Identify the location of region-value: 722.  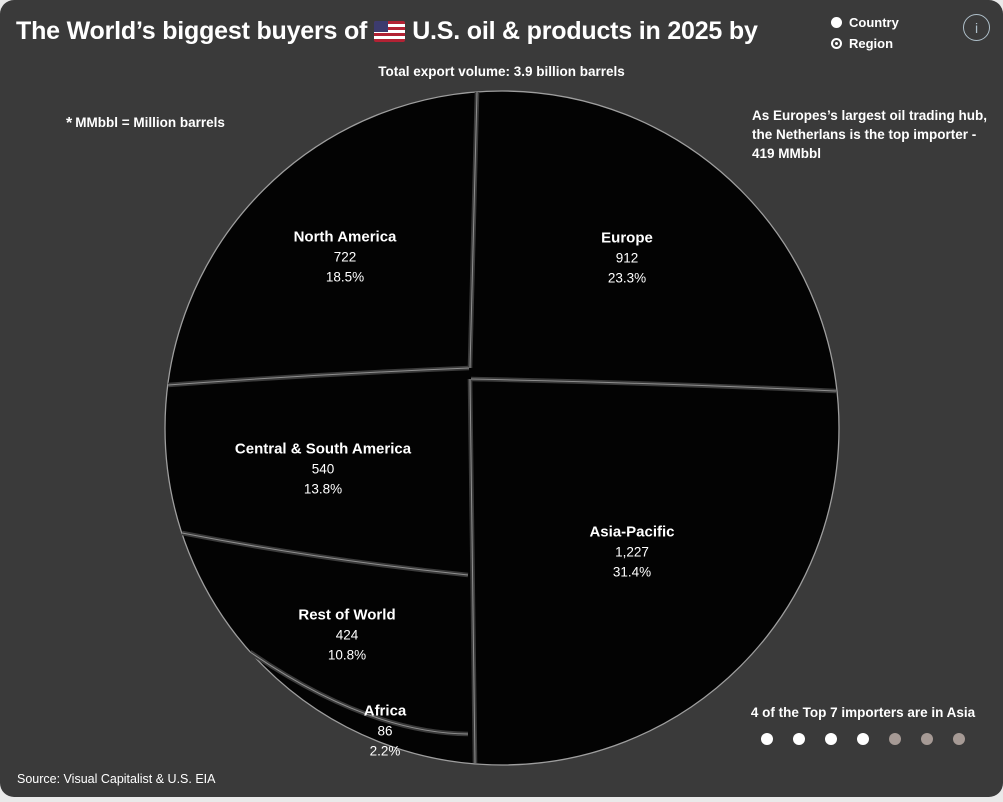
(345, 257).